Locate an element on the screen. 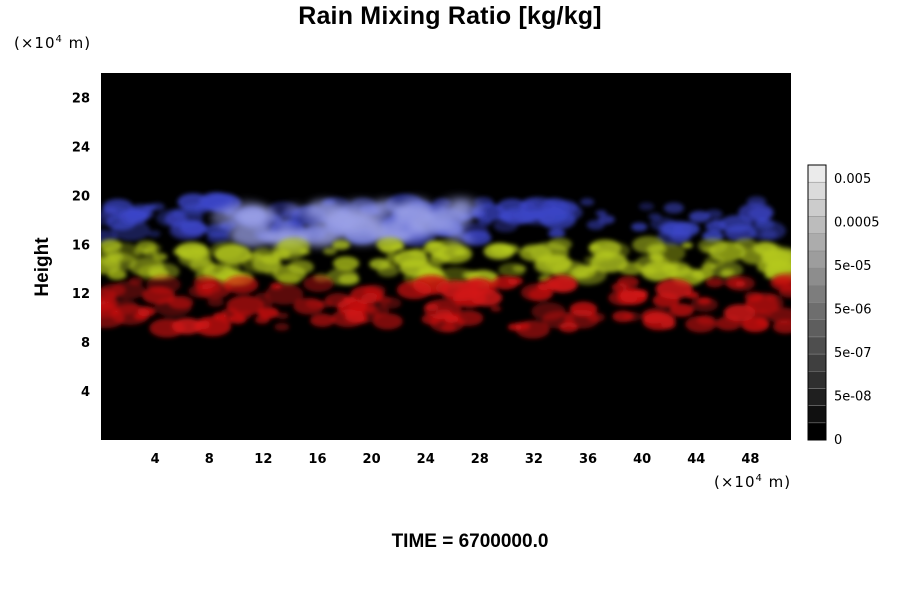  colorbar-label: 0.005 is located at coordinates (852, 179).